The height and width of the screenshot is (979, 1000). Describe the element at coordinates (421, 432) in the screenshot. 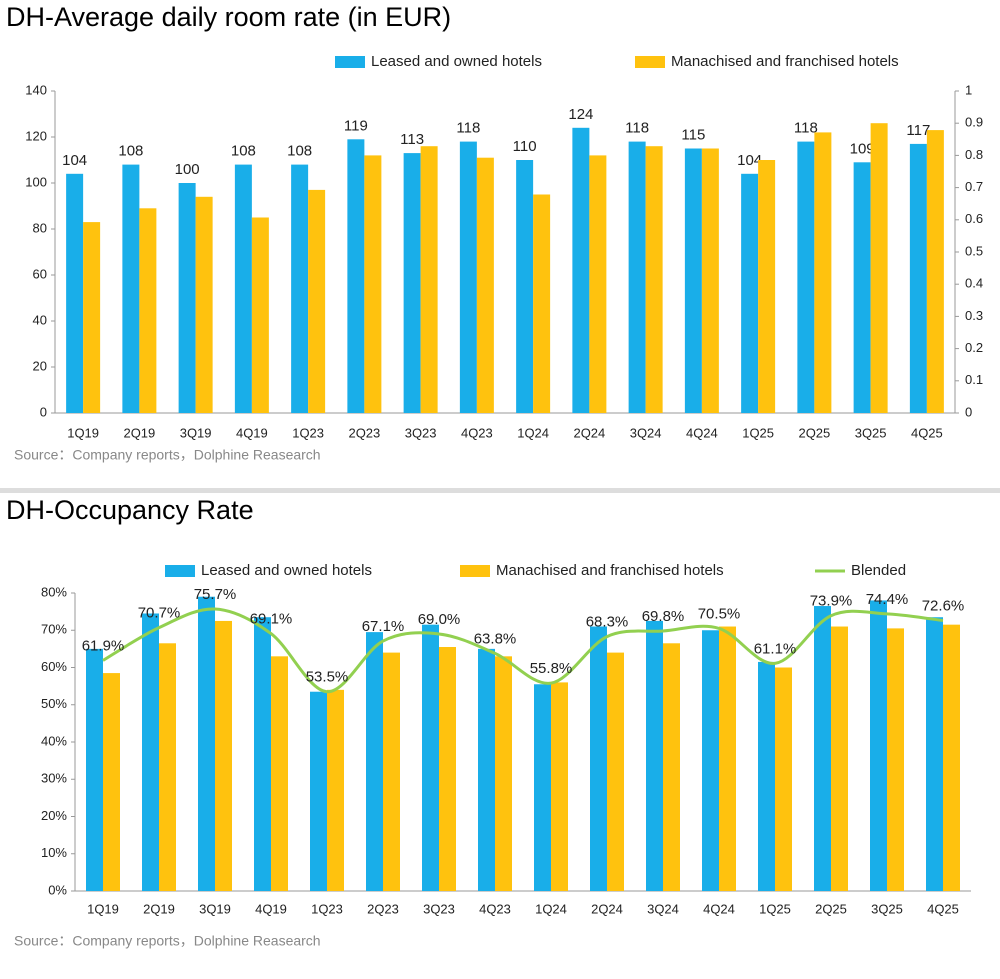

I see `x-tick-label: 3Q23` at that location.